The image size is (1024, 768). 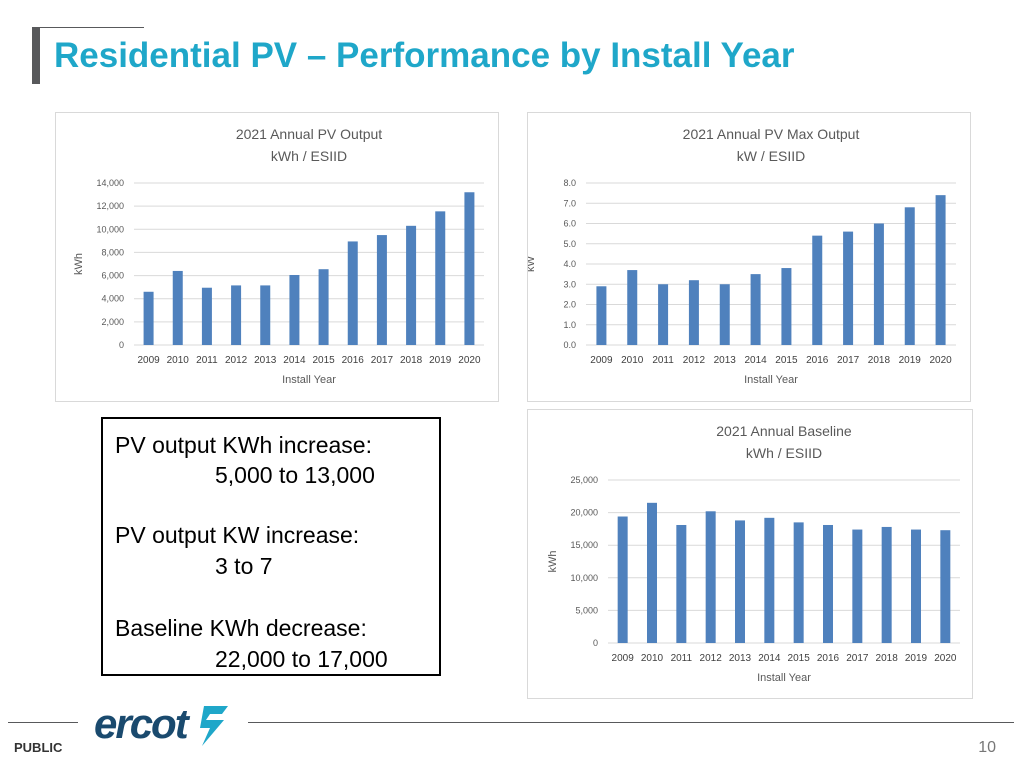 What do you see at coordinates (43, 722) in the screenshot?
I see `footer-divider-left` at bounding box center [43, 722].